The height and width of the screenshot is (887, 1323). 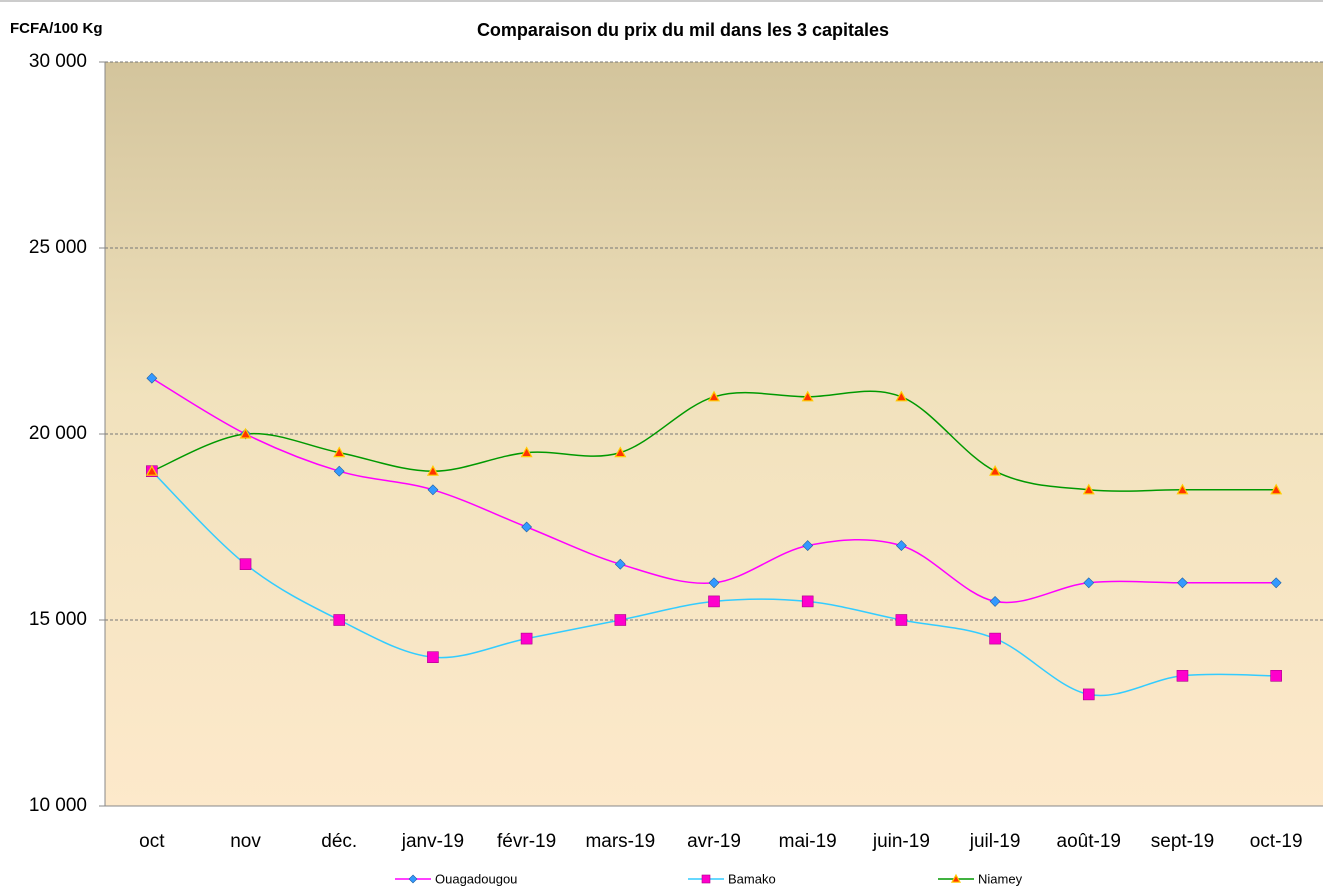 I want to click on x-tick-label: août-19, so click(x=1089, y=841).